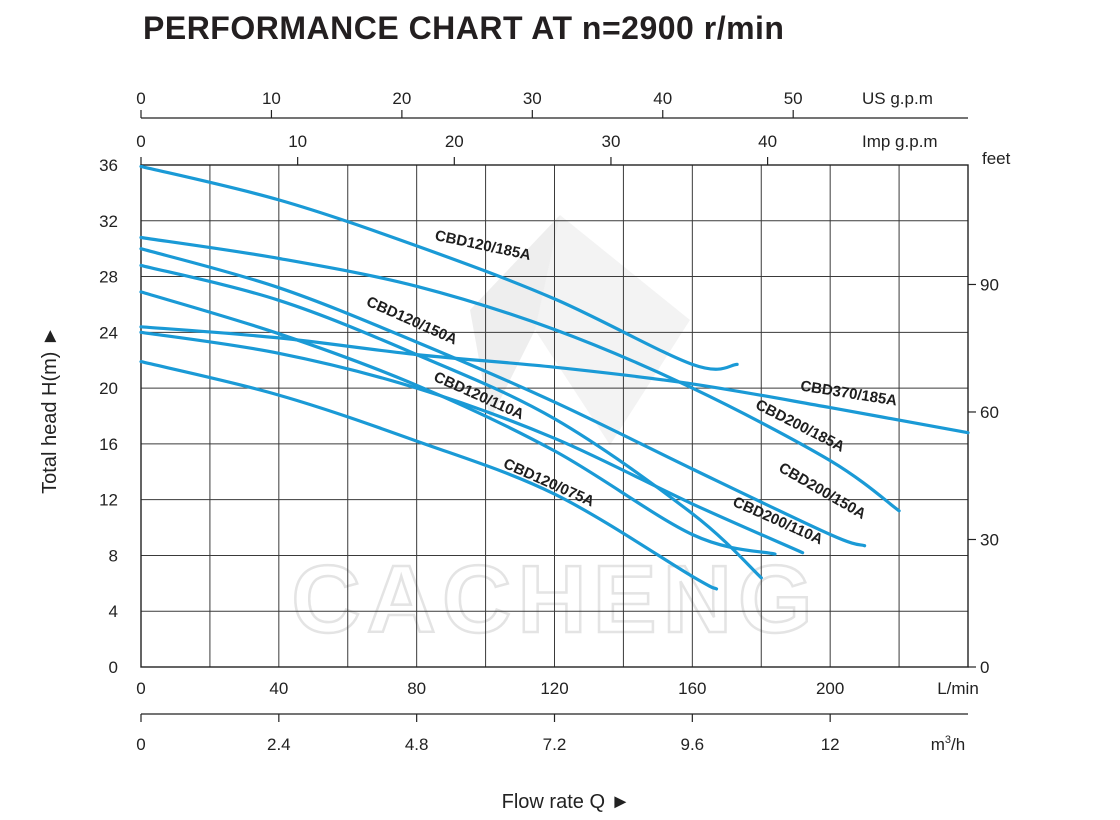 This screenshot has height=820, width=1120. I want to click on m3h-tick-label: 12, so click(830, 744).